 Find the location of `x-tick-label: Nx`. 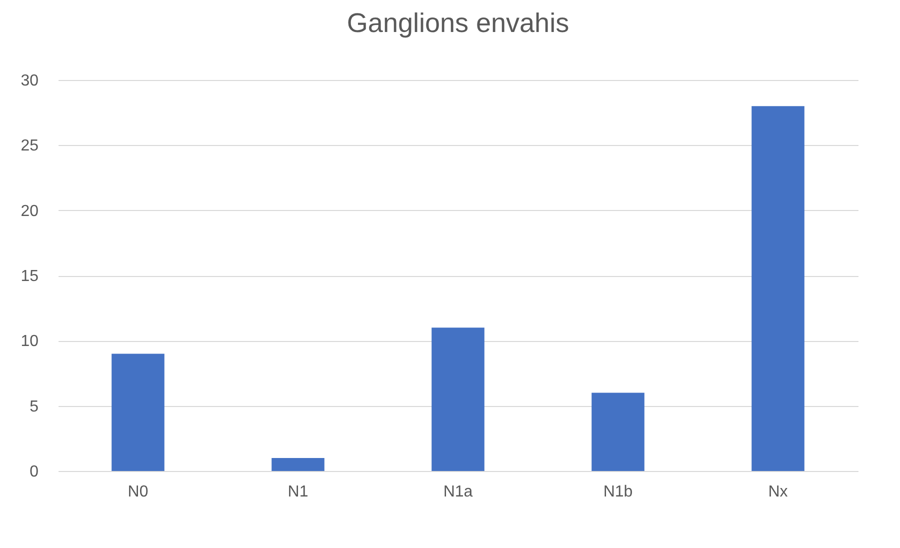

x-tick-label: Nx is located at coordinates (778, 492).